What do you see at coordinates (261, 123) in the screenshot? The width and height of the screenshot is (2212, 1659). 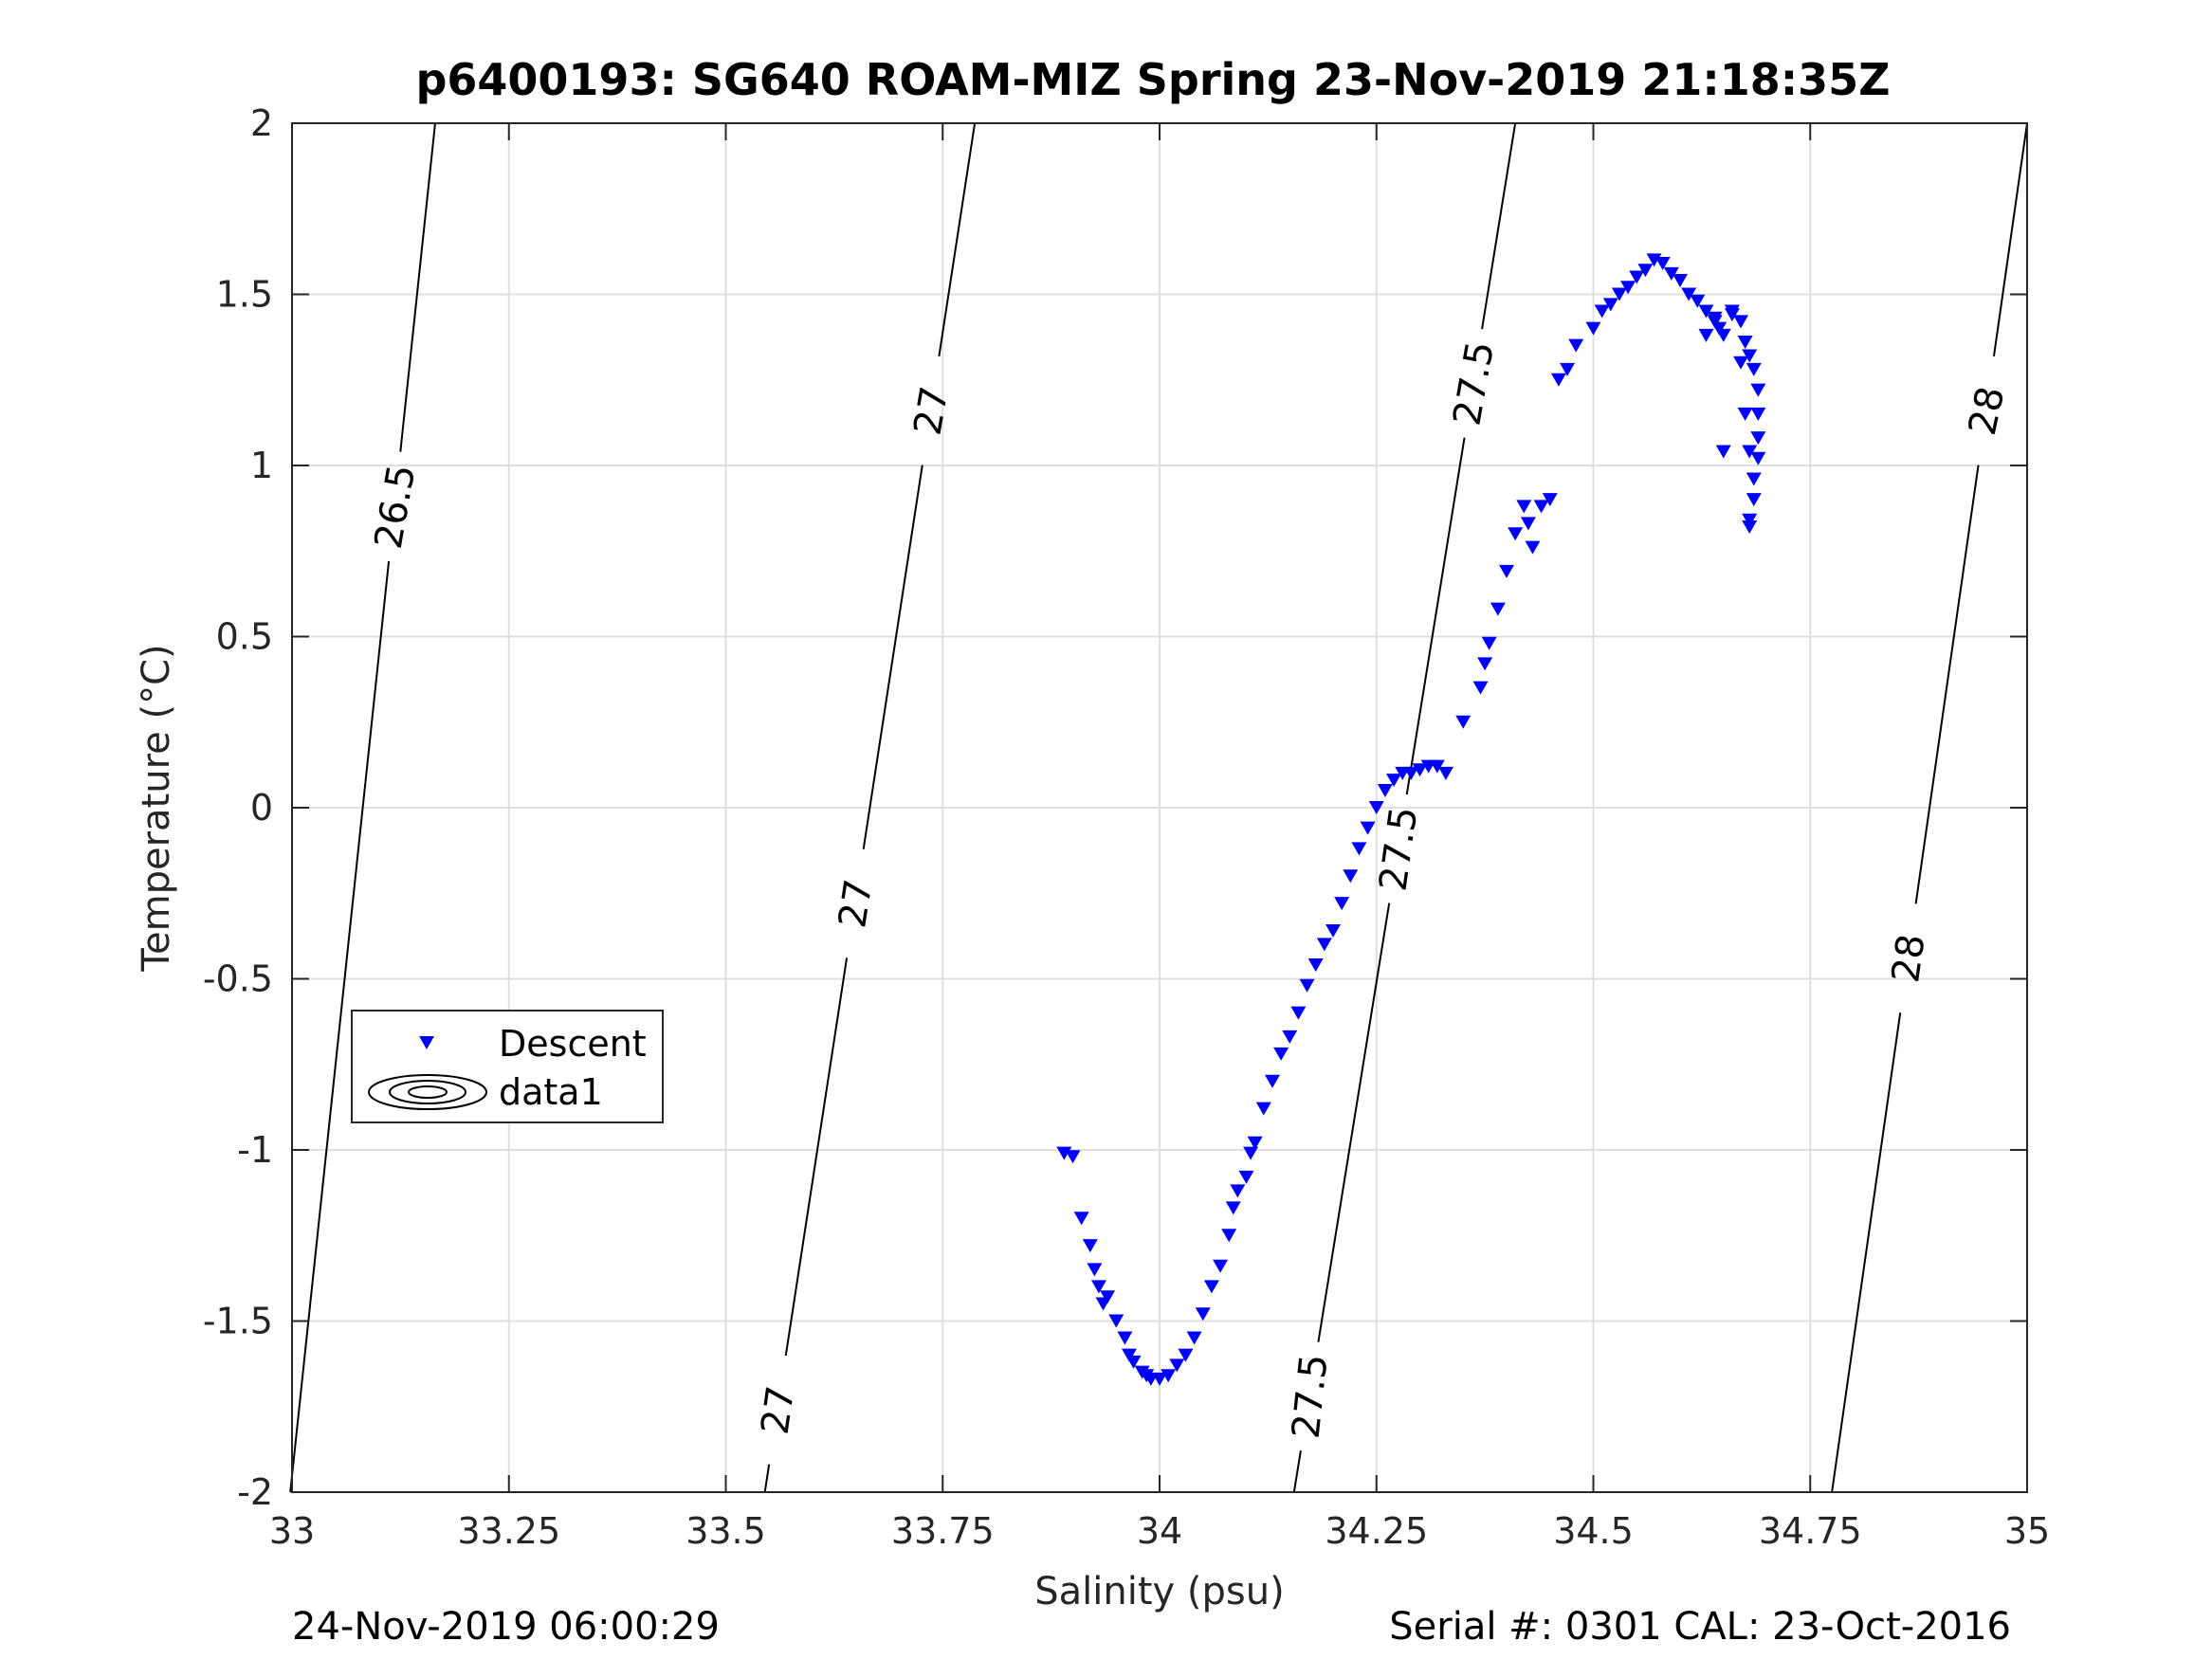 I see `y-tick-label: 2` at bounding box center [261, 123].